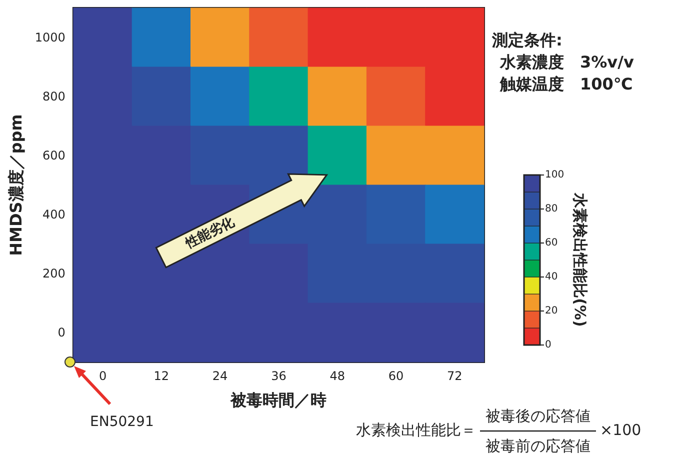  Describe the element at coordinates (551, 277) in the screenshot. I see `color-bar-label: 40` at that location.